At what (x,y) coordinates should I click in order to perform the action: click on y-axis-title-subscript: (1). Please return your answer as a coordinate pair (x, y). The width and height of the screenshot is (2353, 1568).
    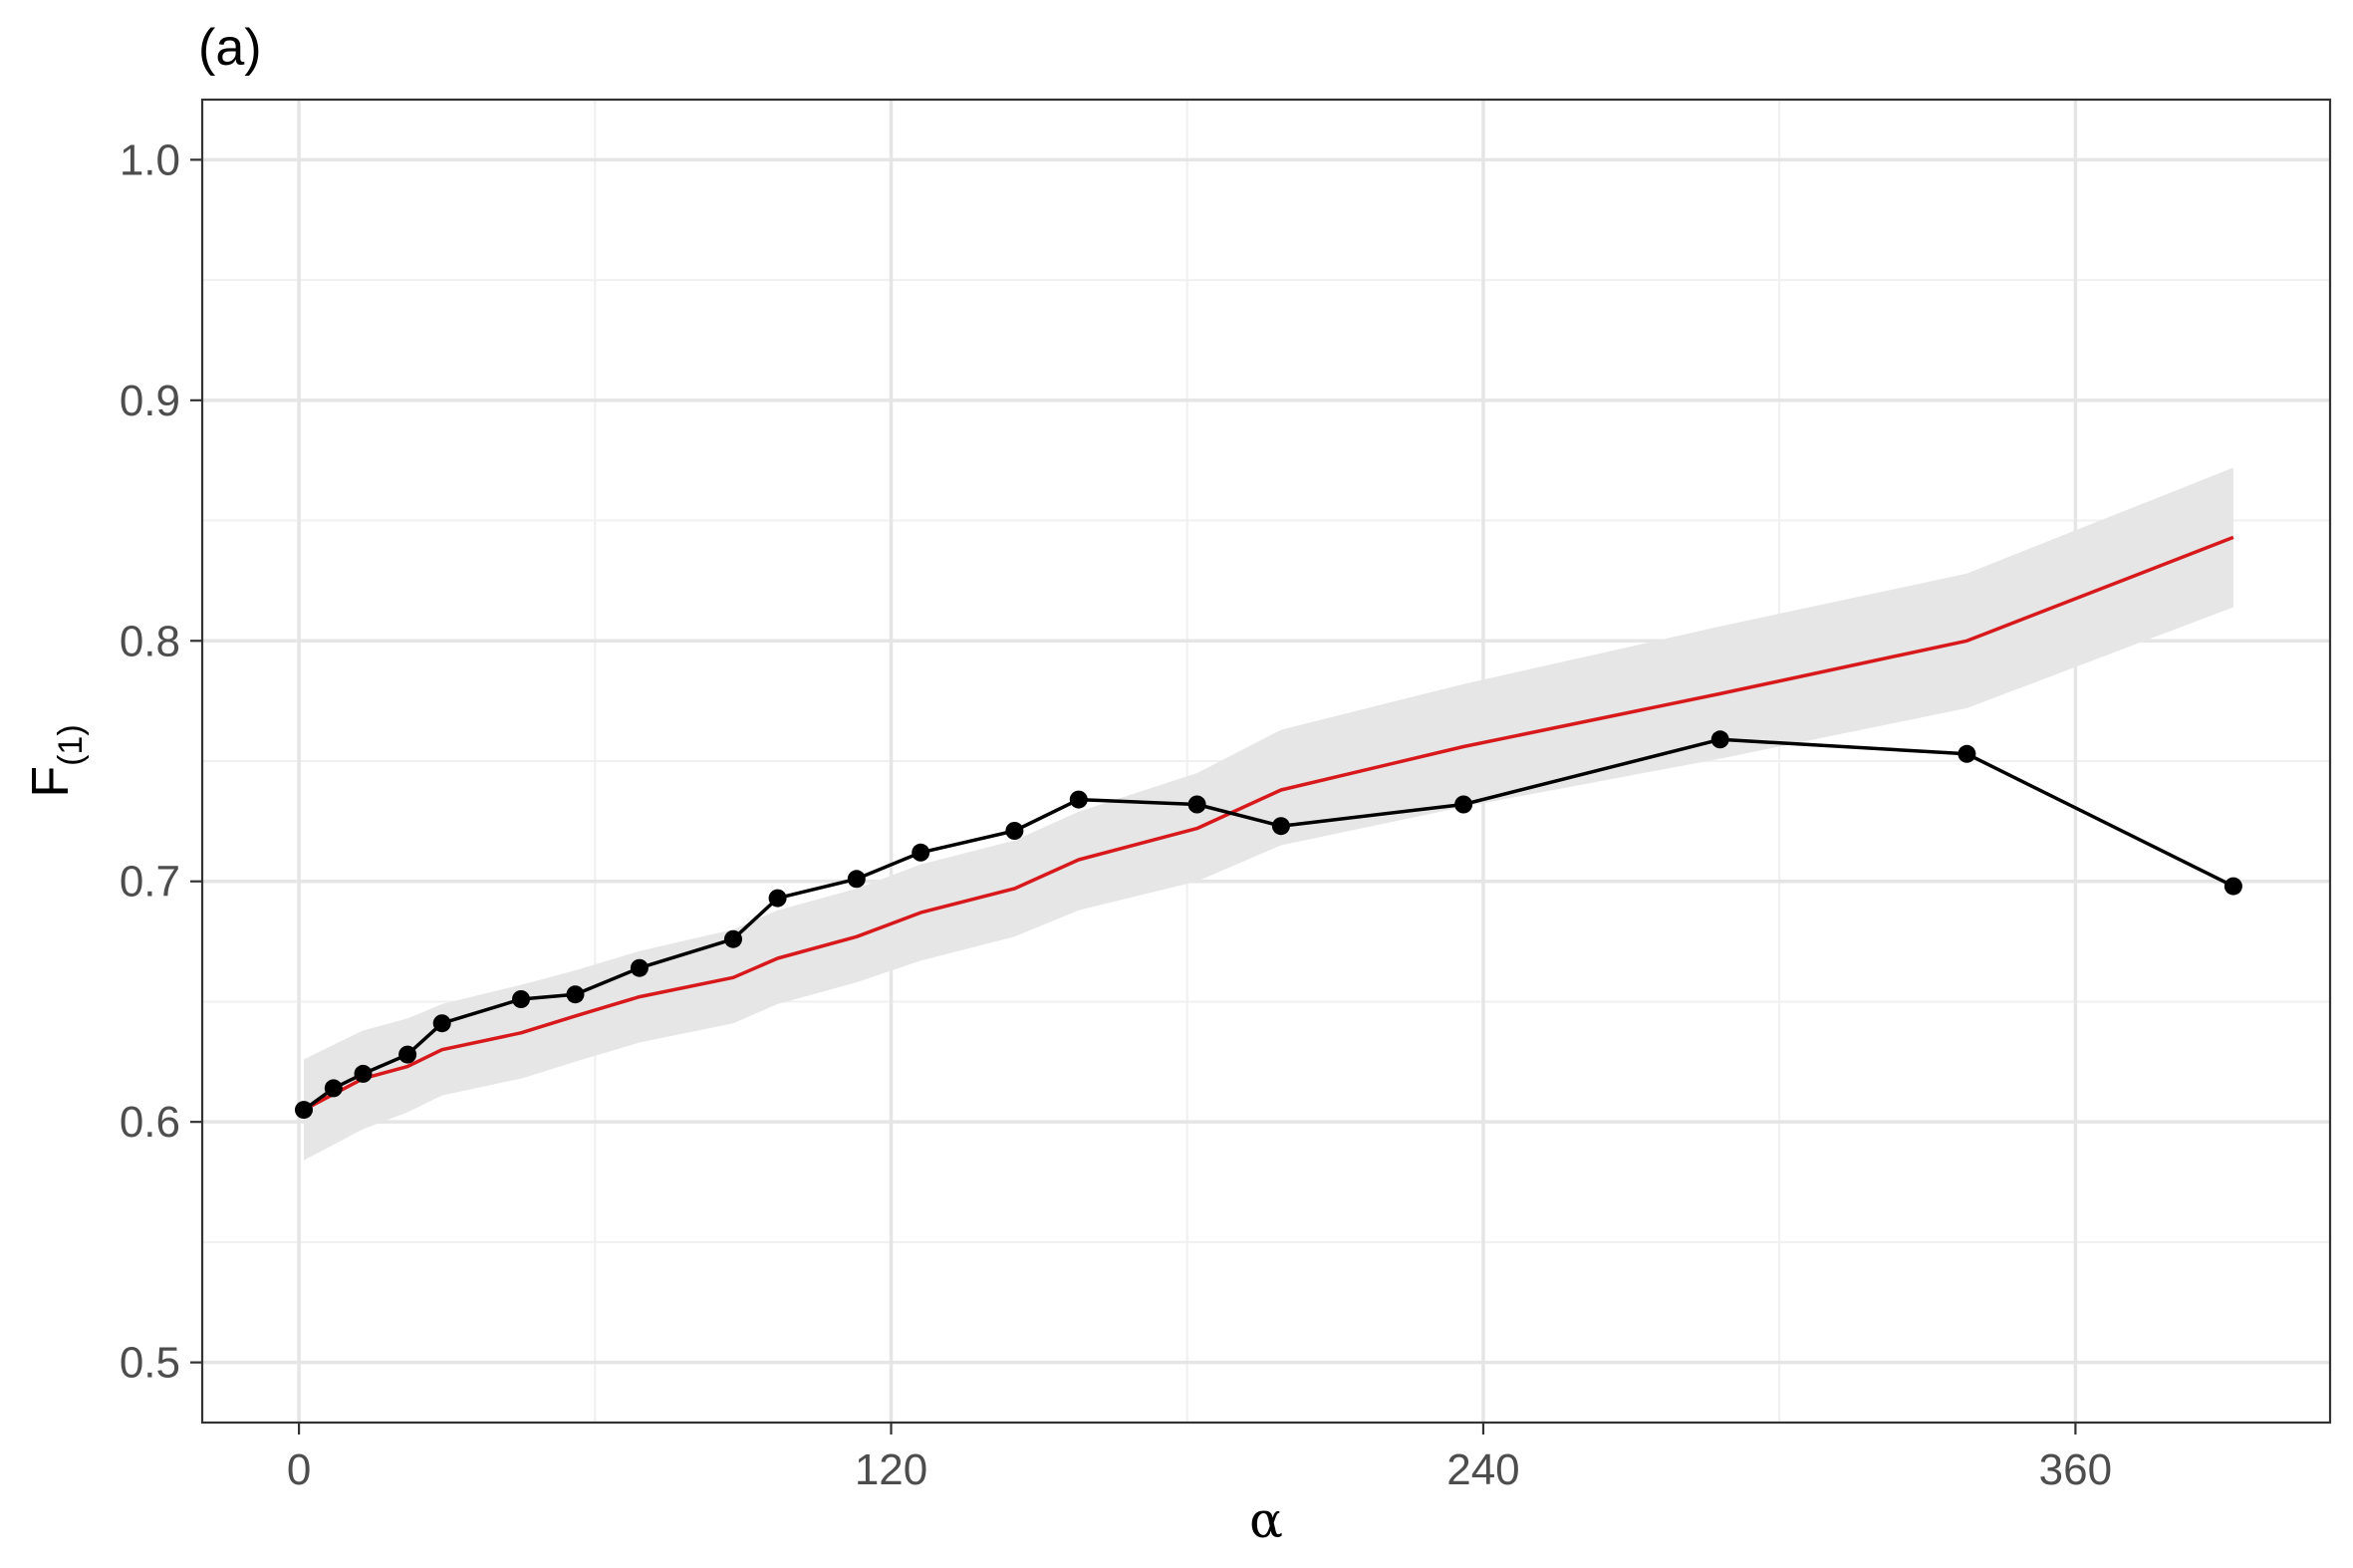
    Looking at the image, I should click on (71, 745).